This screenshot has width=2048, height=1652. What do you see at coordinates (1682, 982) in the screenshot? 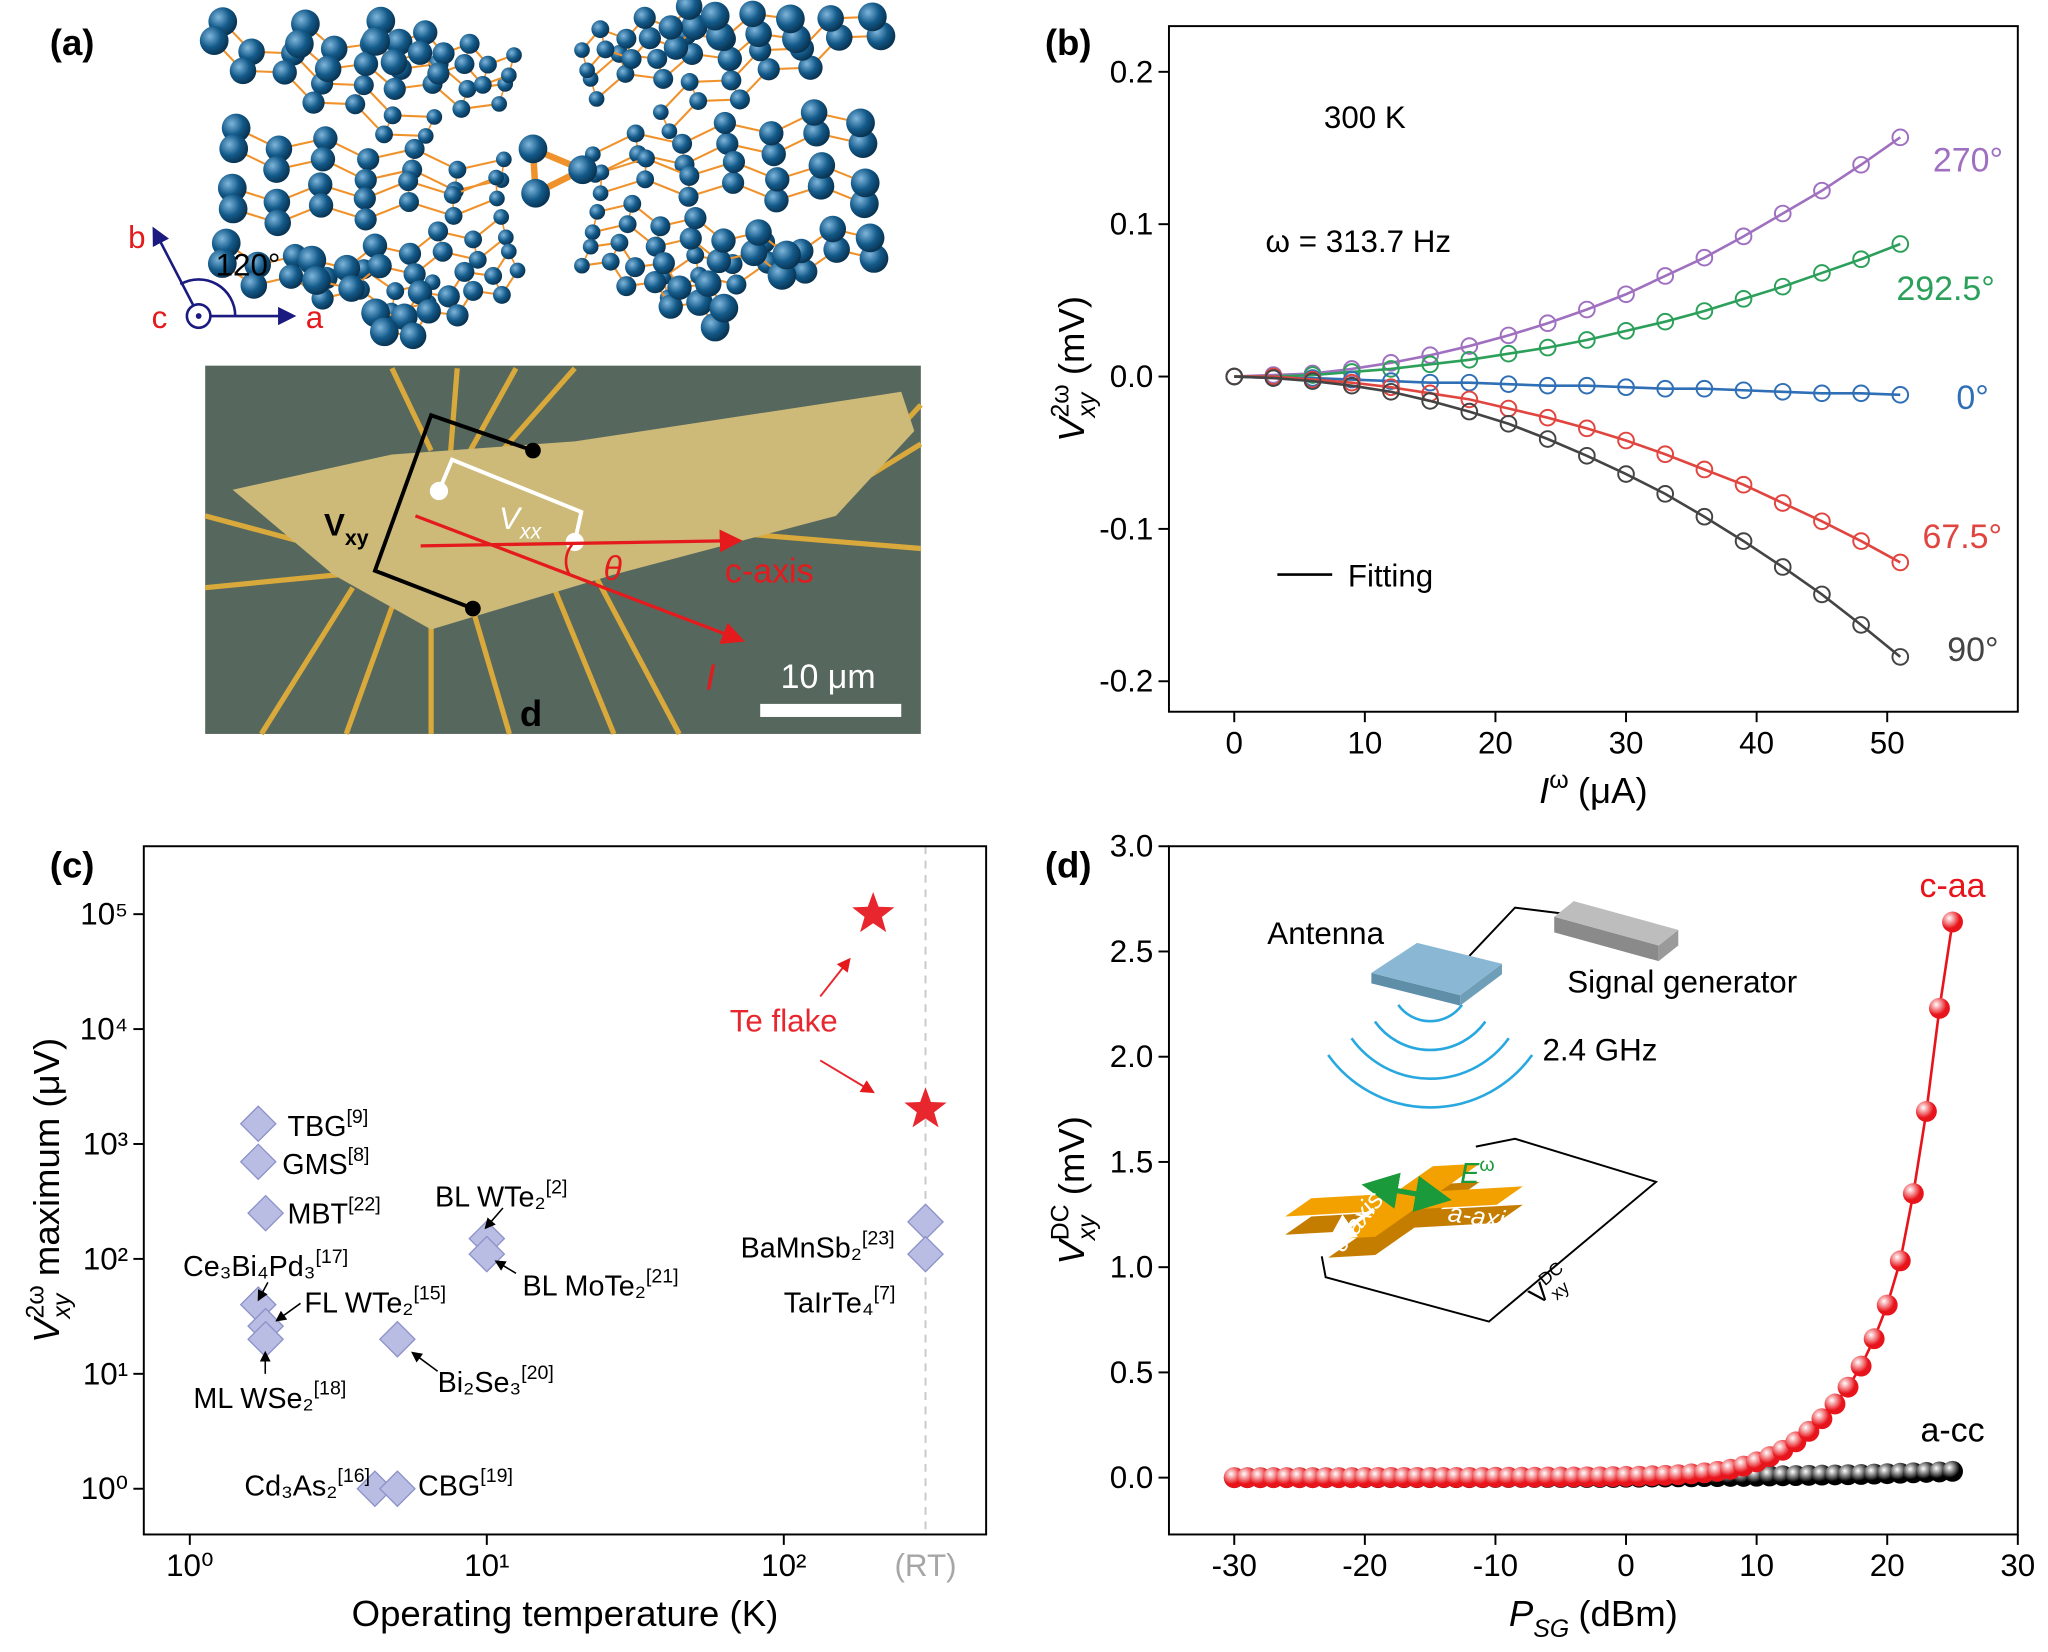
I see `inset-label: Signal generator` at bounding box center [1682, 982].